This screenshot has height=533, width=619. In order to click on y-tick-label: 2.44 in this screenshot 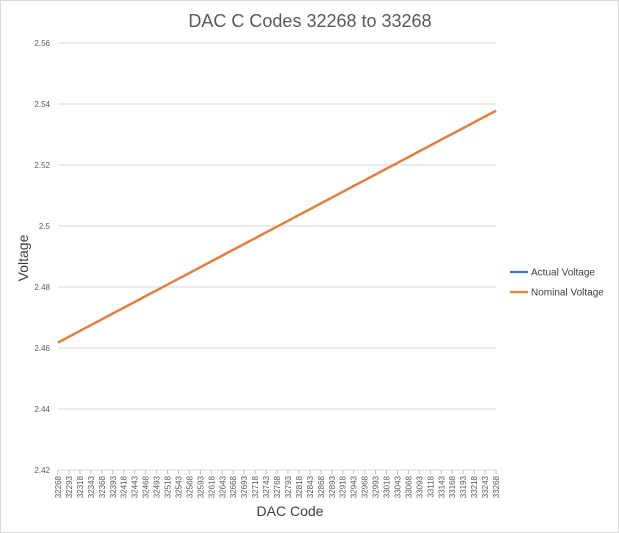, I will do `click(42, 409)`.